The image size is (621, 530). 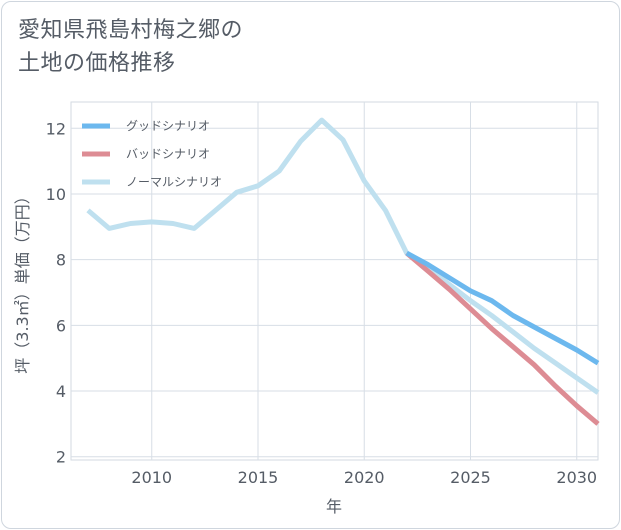 I want to click on y-tick-label: 2, so click(x=61, y=457).